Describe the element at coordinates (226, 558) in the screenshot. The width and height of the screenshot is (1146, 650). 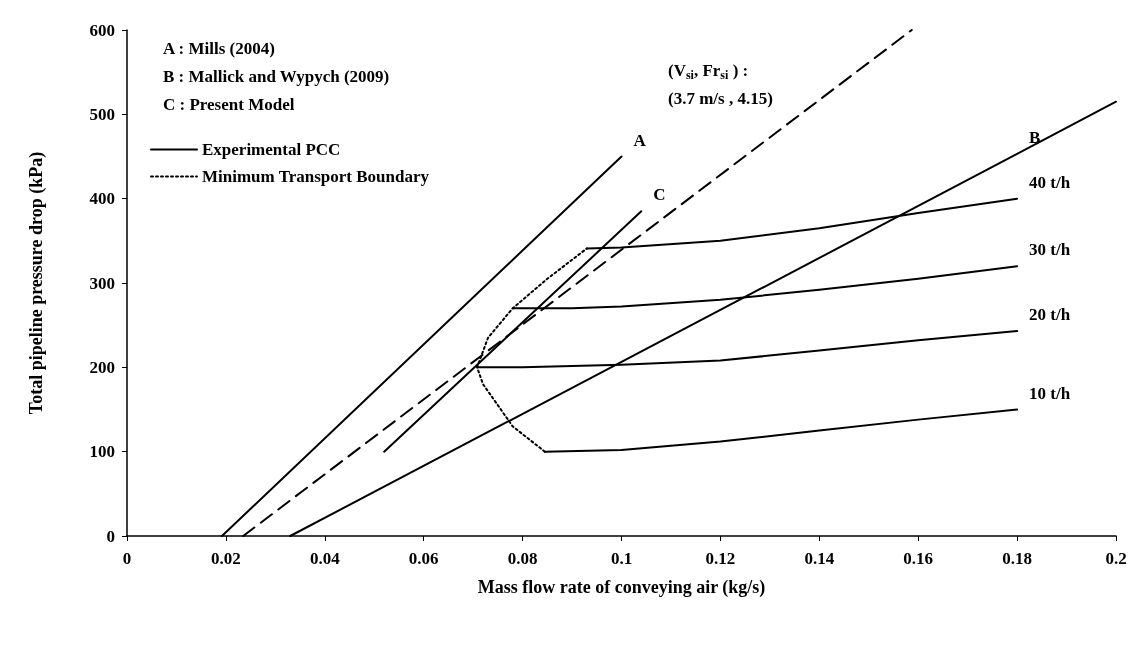
I see `x-tick-label: 0.02` at that location.